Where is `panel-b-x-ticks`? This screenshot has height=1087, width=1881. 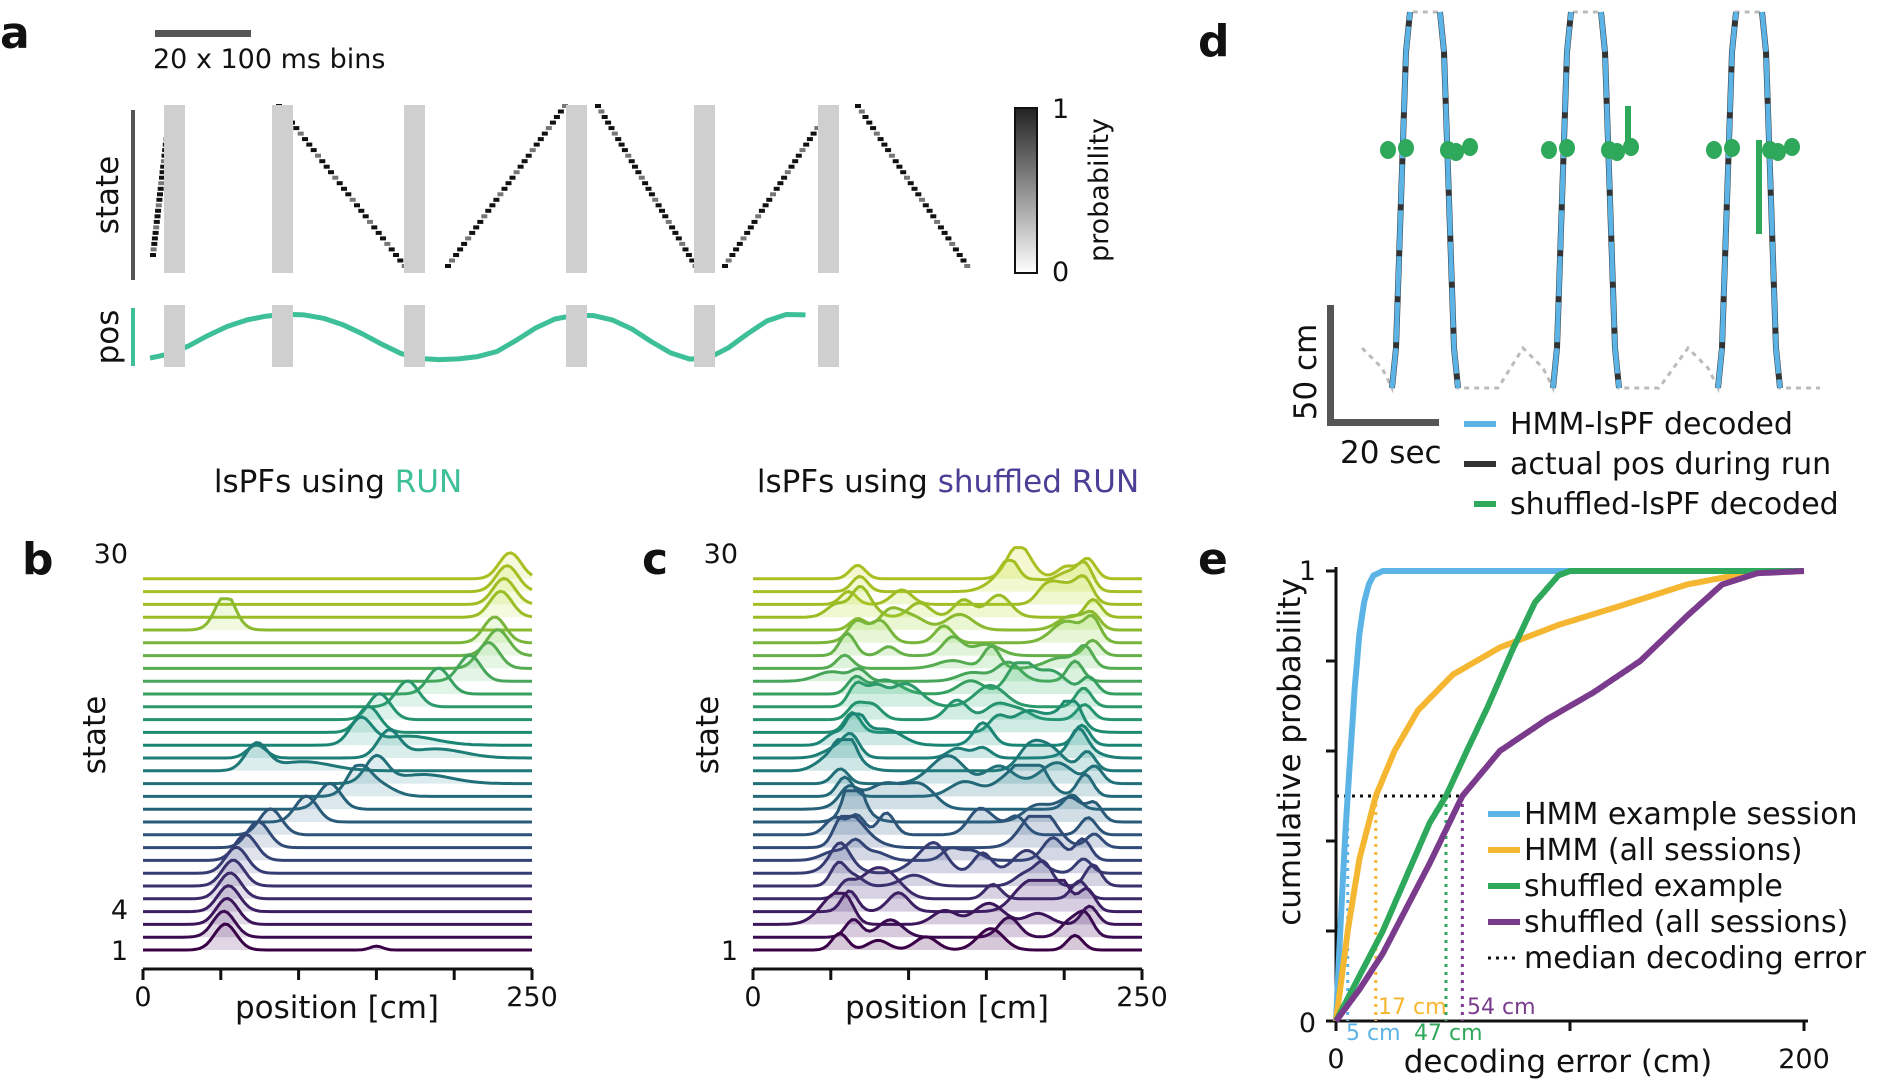
panel-b-x-ticks is located at coordinates (337, 974).